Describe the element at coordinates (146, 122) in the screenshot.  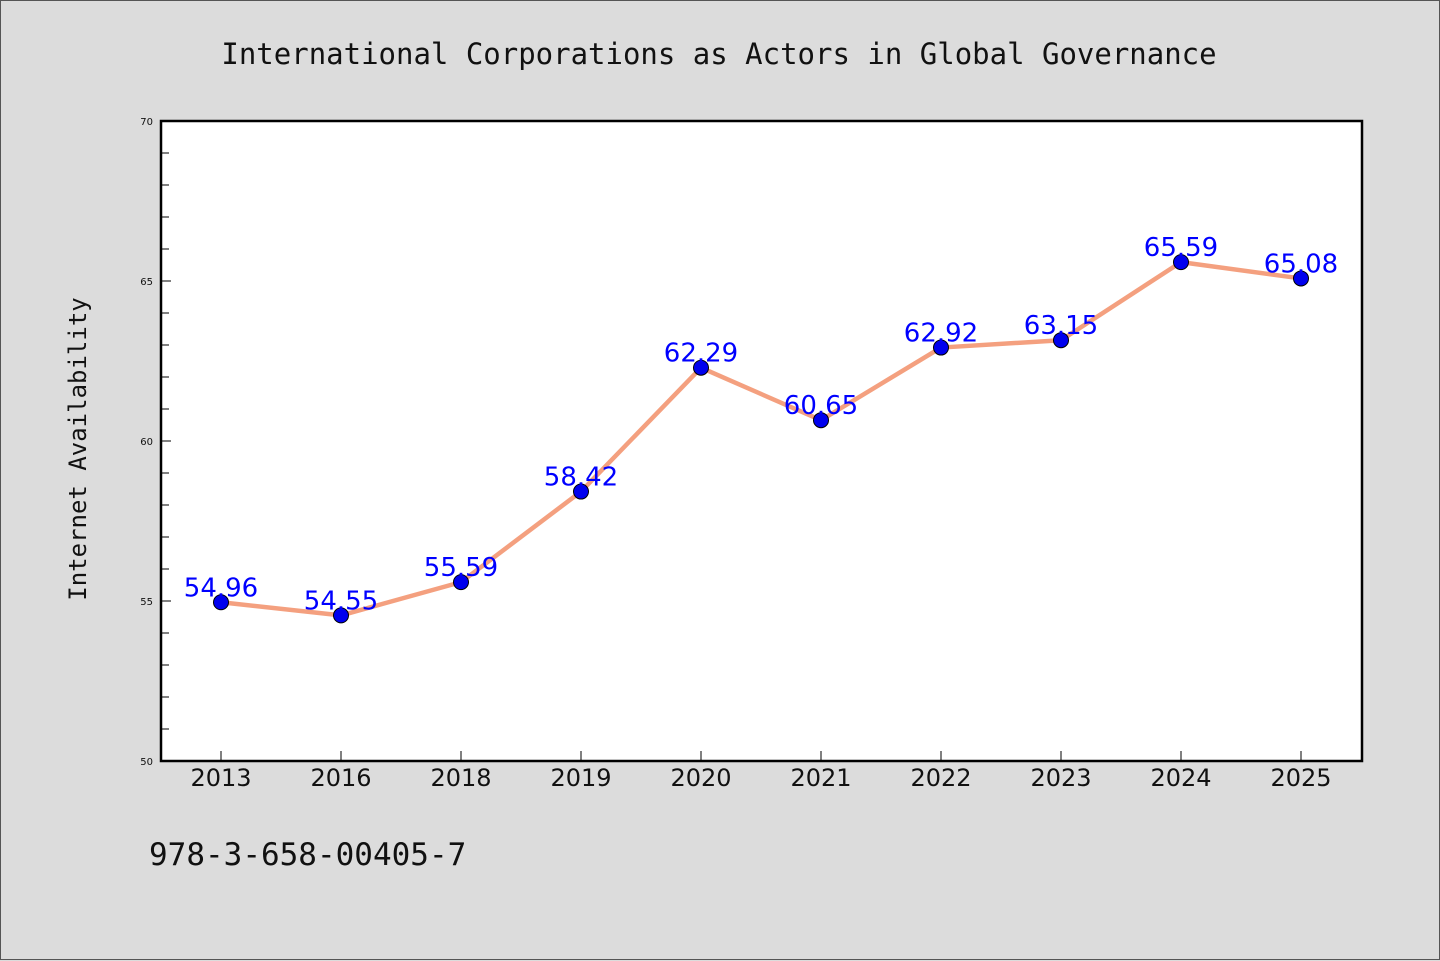
I see `y-tick-label: 70` at that location.